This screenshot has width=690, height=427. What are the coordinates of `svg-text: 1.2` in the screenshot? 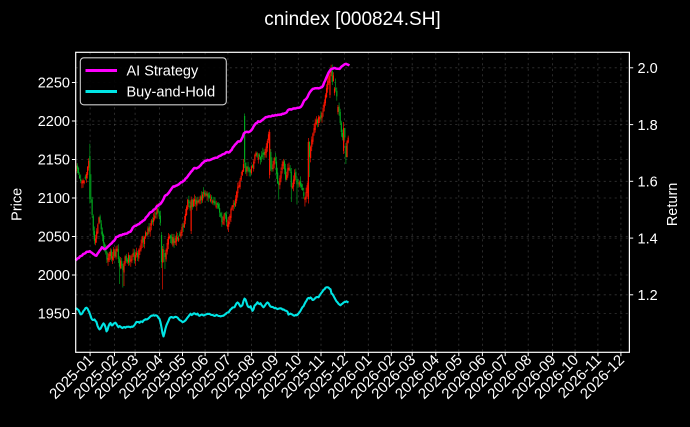 It's located at (648, 296).